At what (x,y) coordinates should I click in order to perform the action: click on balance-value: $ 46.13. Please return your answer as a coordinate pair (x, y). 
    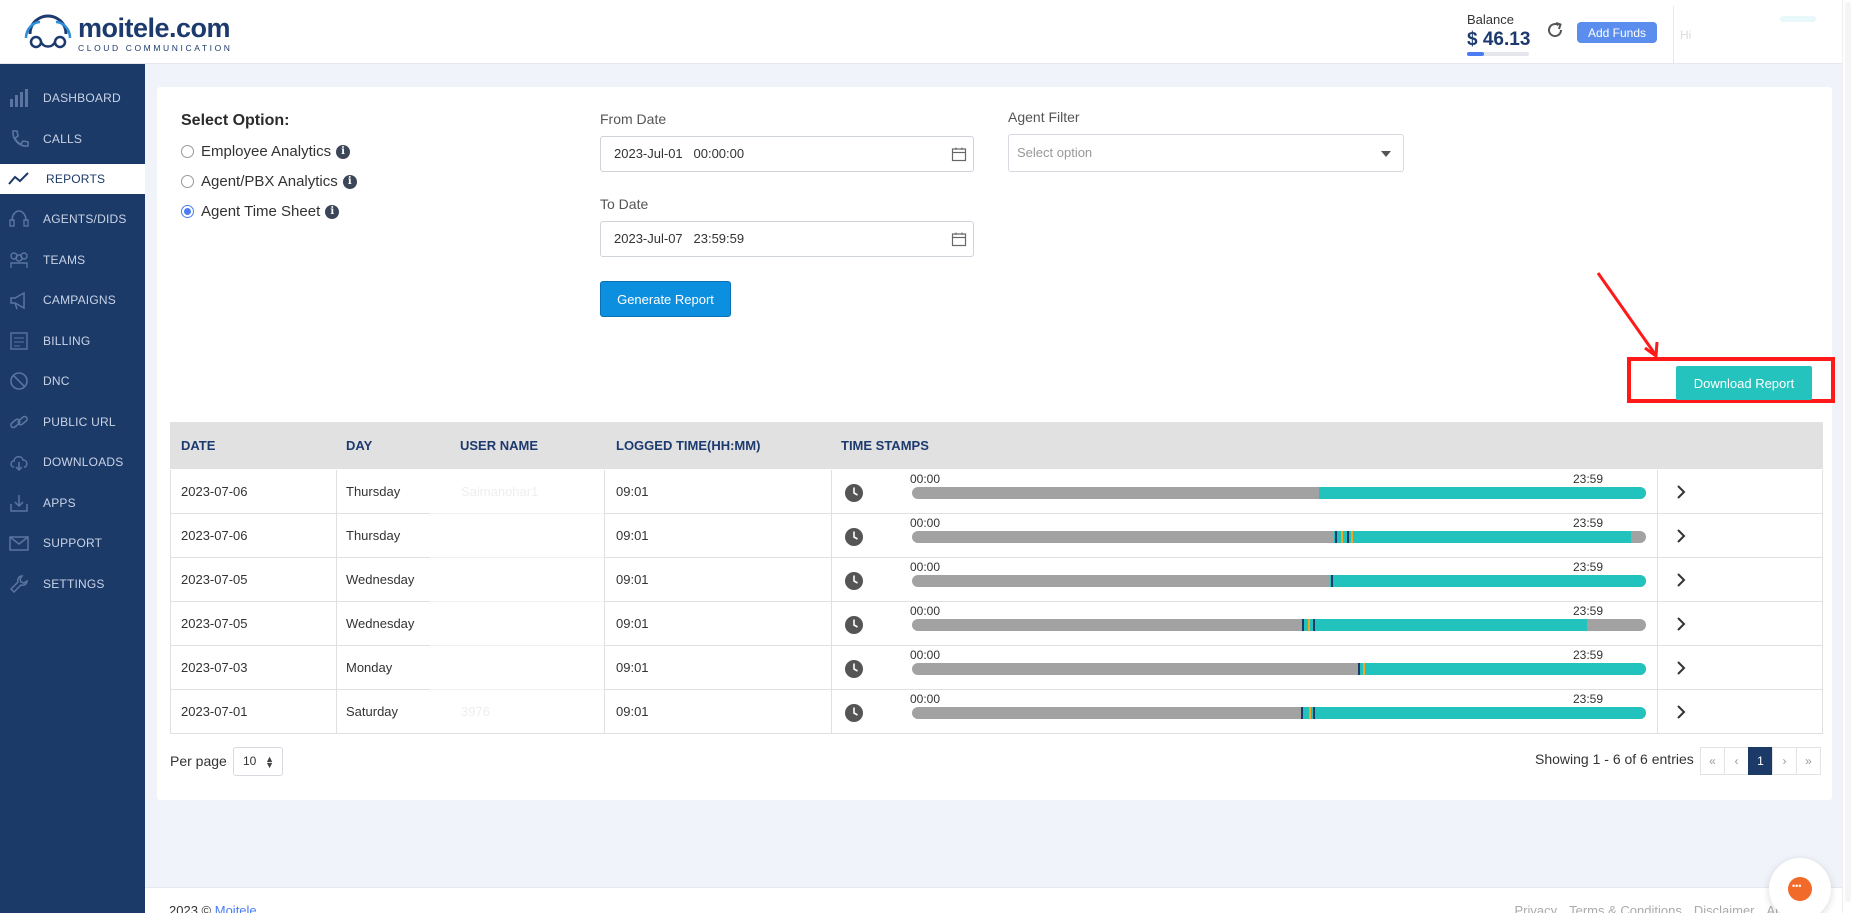
    Looking at the image, I should click on (1499, 39).